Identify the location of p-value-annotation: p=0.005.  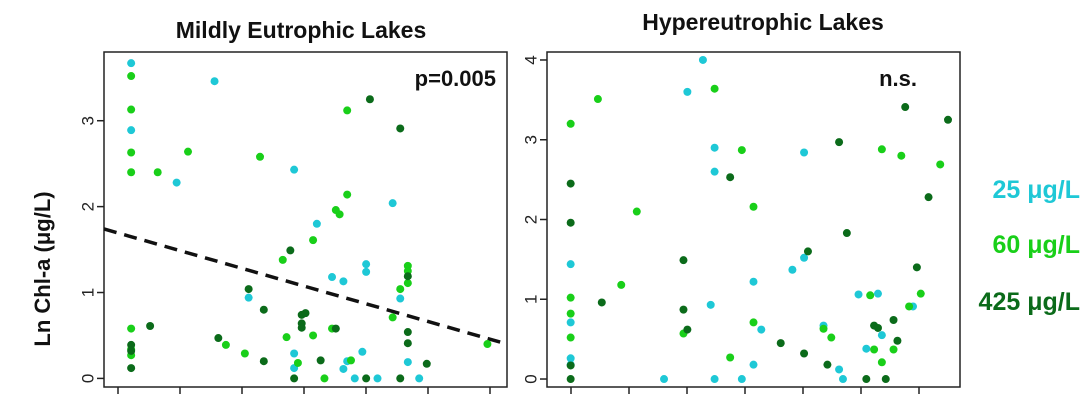
(455, 78).